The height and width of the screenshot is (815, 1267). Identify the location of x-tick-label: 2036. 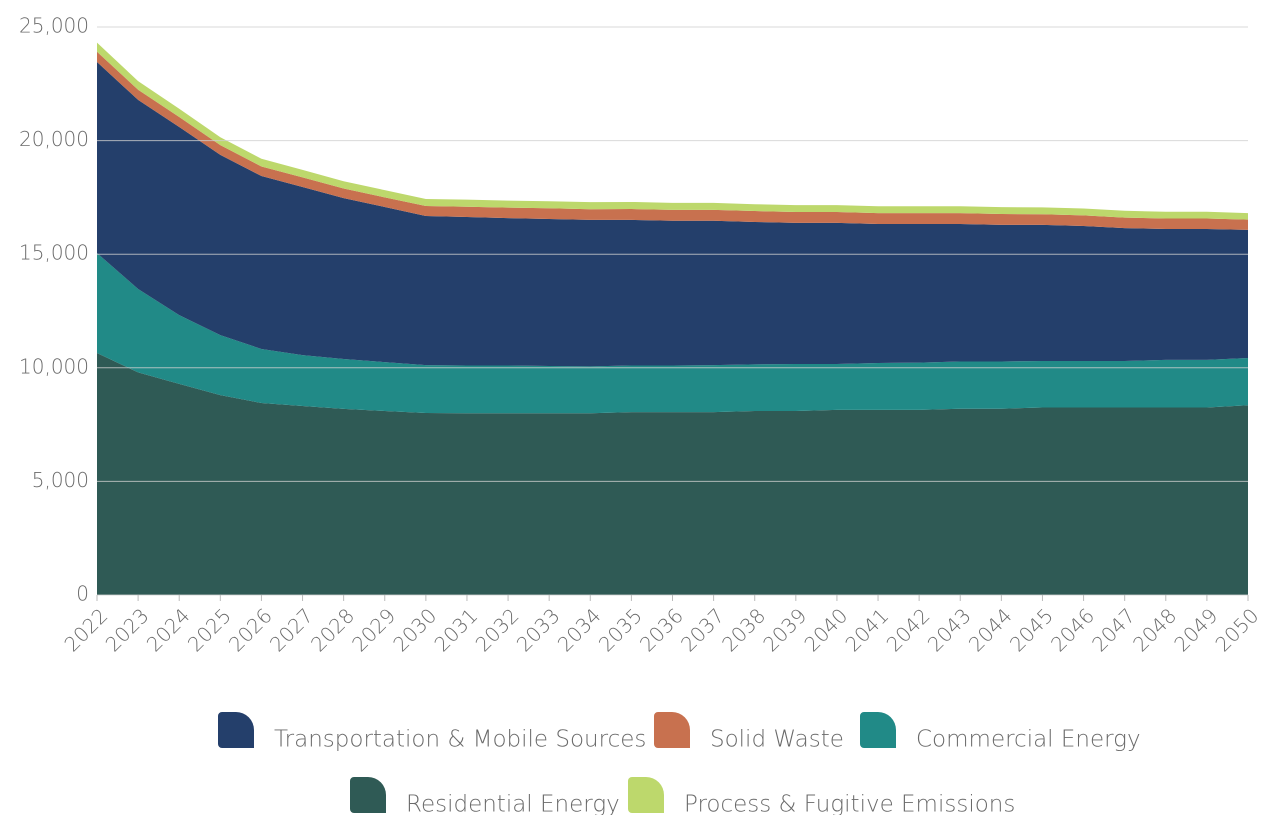
(661, 629).